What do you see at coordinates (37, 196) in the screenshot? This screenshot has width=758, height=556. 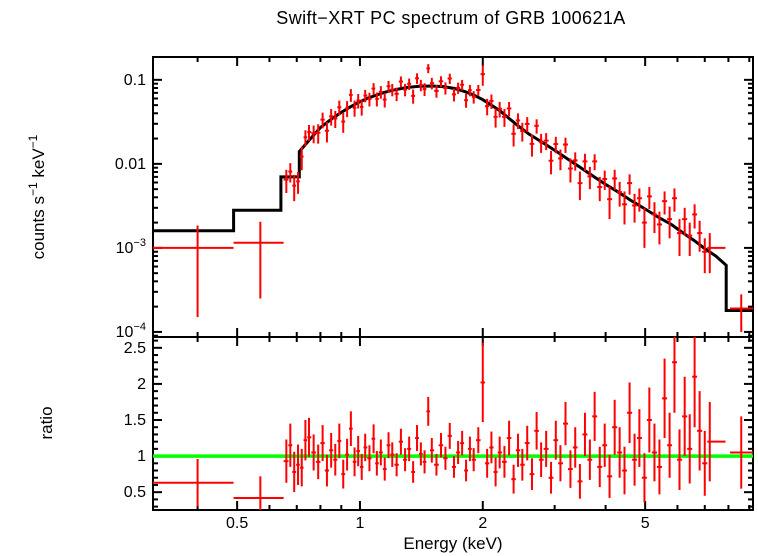 I see `y-axis-label-counts: counts s−1 keV−1` at bounding box center [37, 196].